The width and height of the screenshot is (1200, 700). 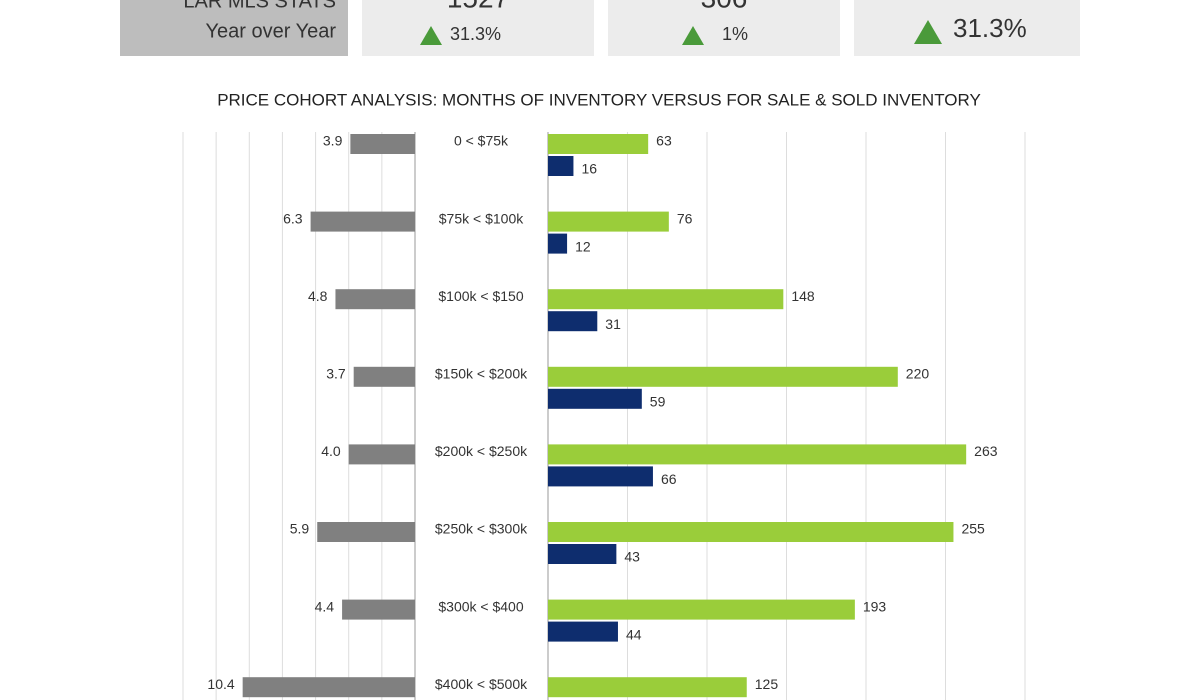 I want to click on data-label: 193, so click(x=875, y=606).